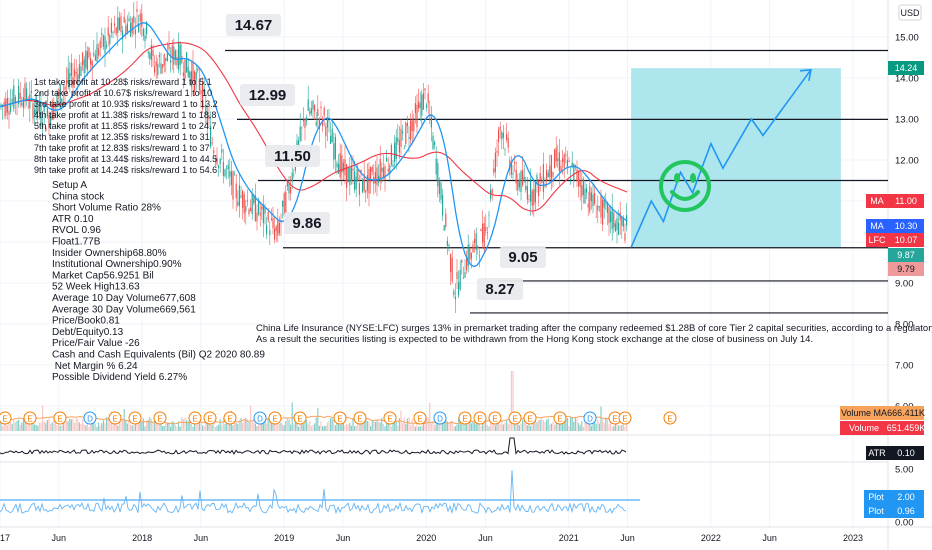 The image size is (932, 550). What do you see at coordinates (313, 492) in the screenshot?
I see `rvol-line` at bounding box center [313, 492].